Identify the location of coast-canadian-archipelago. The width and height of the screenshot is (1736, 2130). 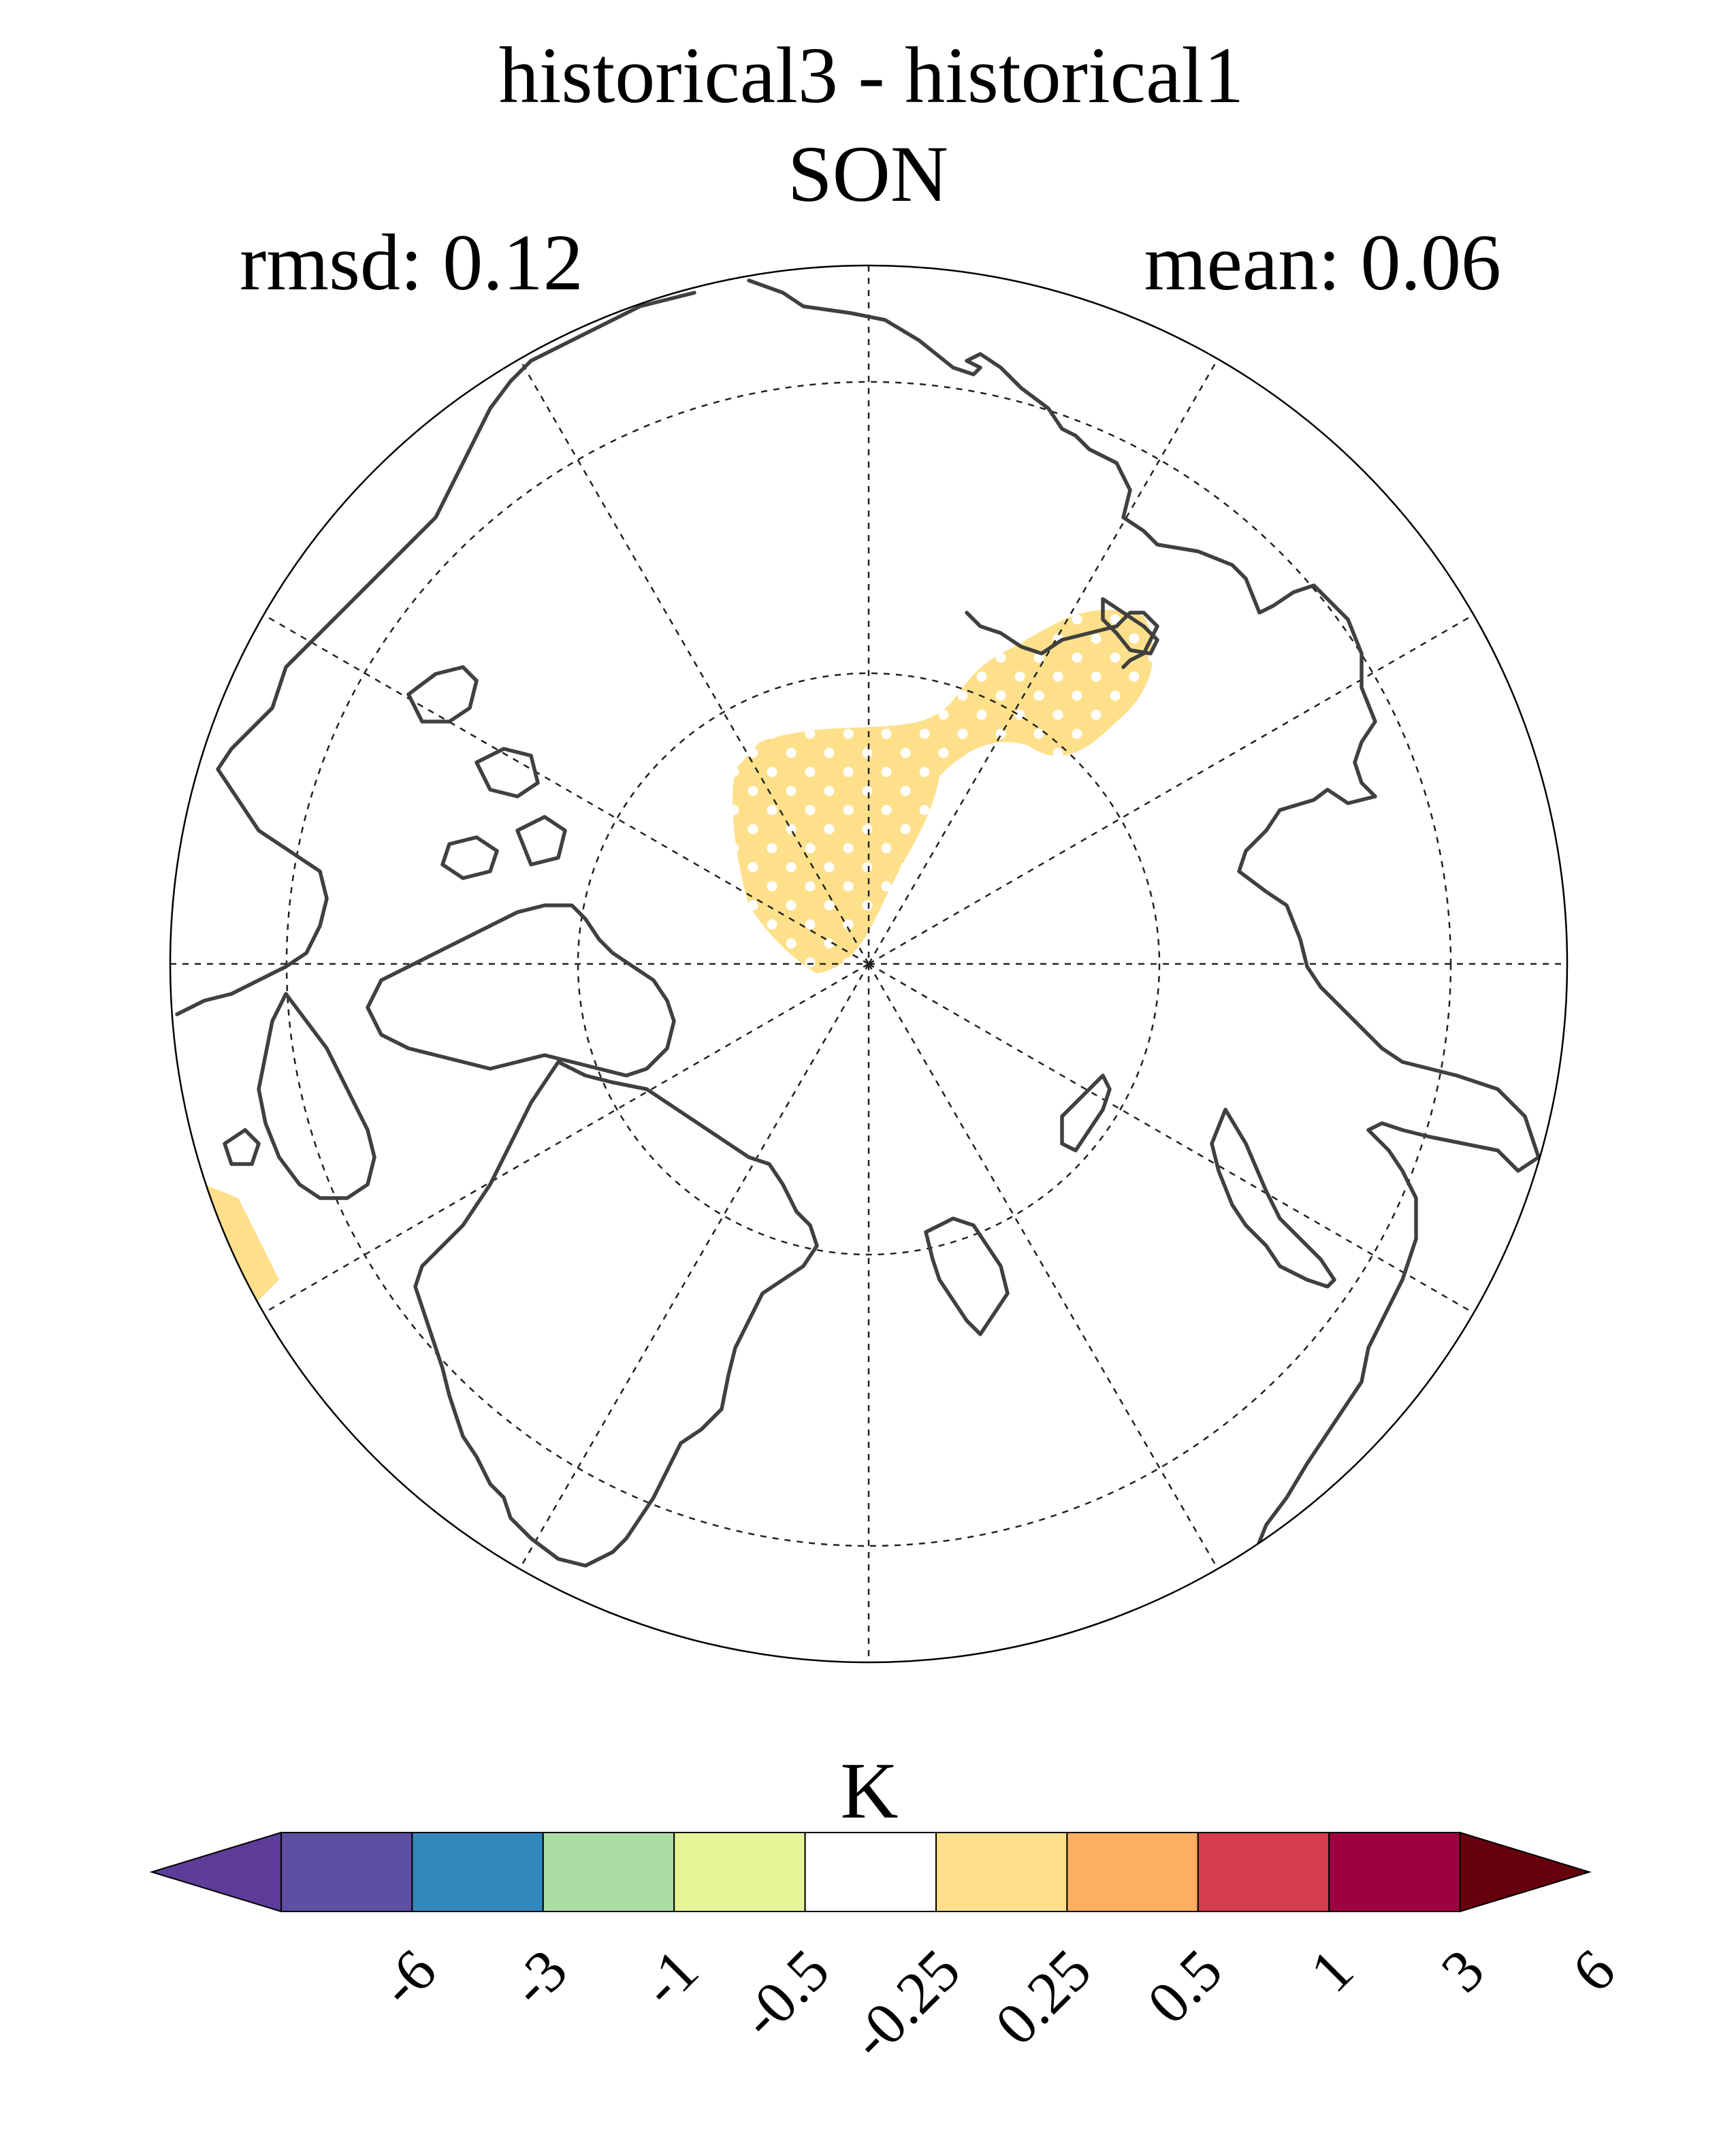
(521, 990).